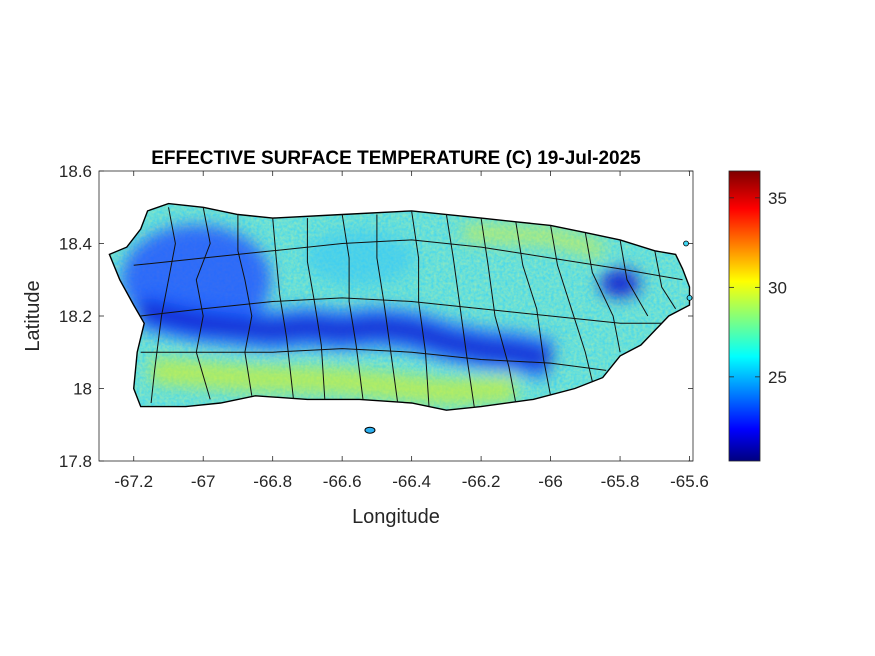 The width and height of the screenshot is (875, 656). Describe the element at coordinates (620, 481) in the screenshot. I see `x-tick-label: -65.8` at that location.